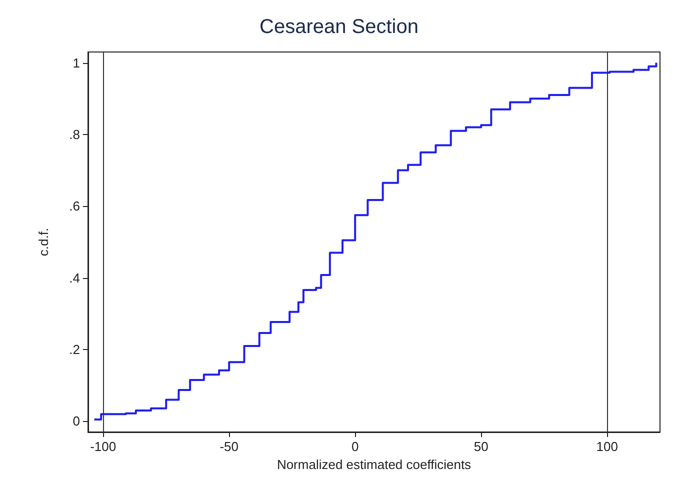 The width and height of the screenshot is (678, 497). What do you see at coordinates (74, 206) in the screenshot?
I see `y-tick-label: .6` at bounding box center [74, 206].